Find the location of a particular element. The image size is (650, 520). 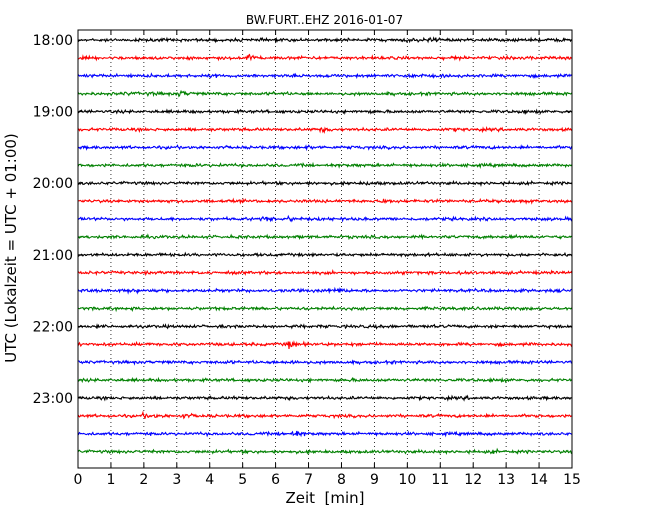

y-tick-label: 23:00 is located at coordinates (53, 399).